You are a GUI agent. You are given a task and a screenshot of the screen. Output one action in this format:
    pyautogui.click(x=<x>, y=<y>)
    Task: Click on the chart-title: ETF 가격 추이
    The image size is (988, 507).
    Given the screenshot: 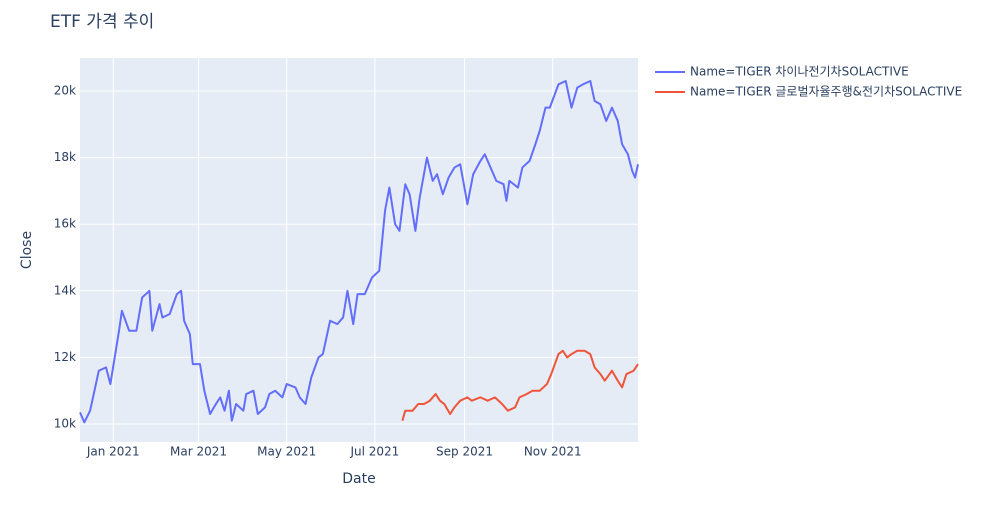 What is the action you would take?
    pyautogui.click(x=102, y=22)
    